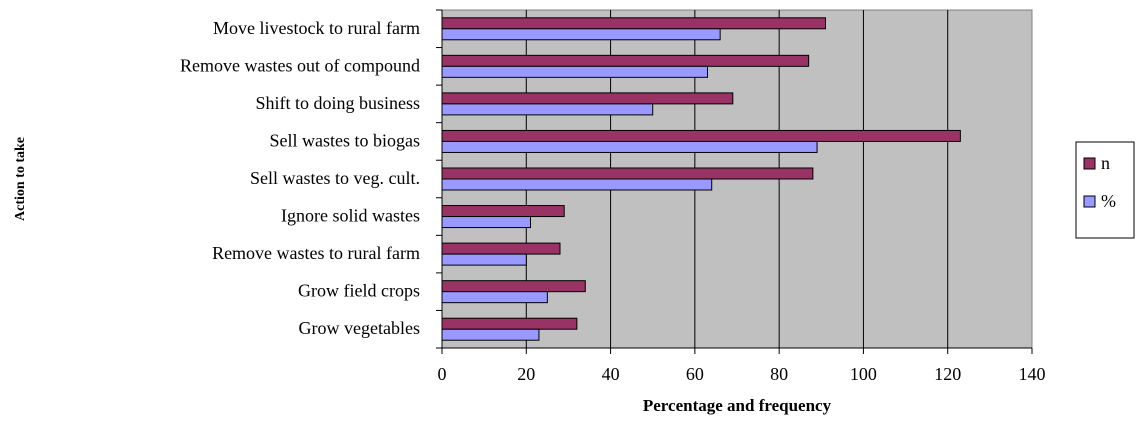 The height and width of the screenshot is (421, 1139). Describe the element at coordinates (863, 374) in the screenshot. I see `x-tick-label: 100` at that location.